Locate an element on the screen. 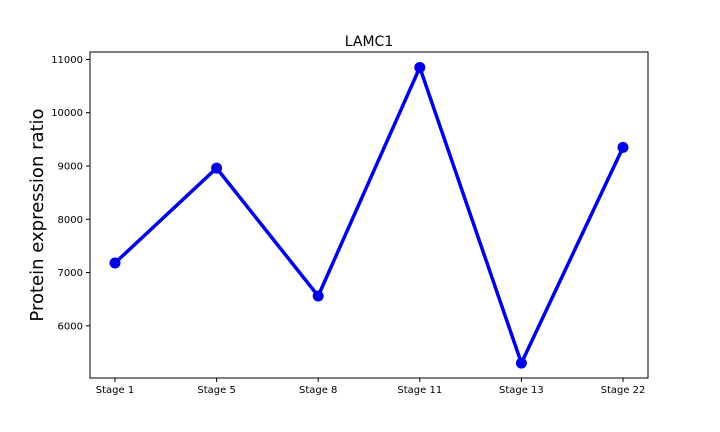  y-tick-label: 6000 is located at coordinates (70, 326).